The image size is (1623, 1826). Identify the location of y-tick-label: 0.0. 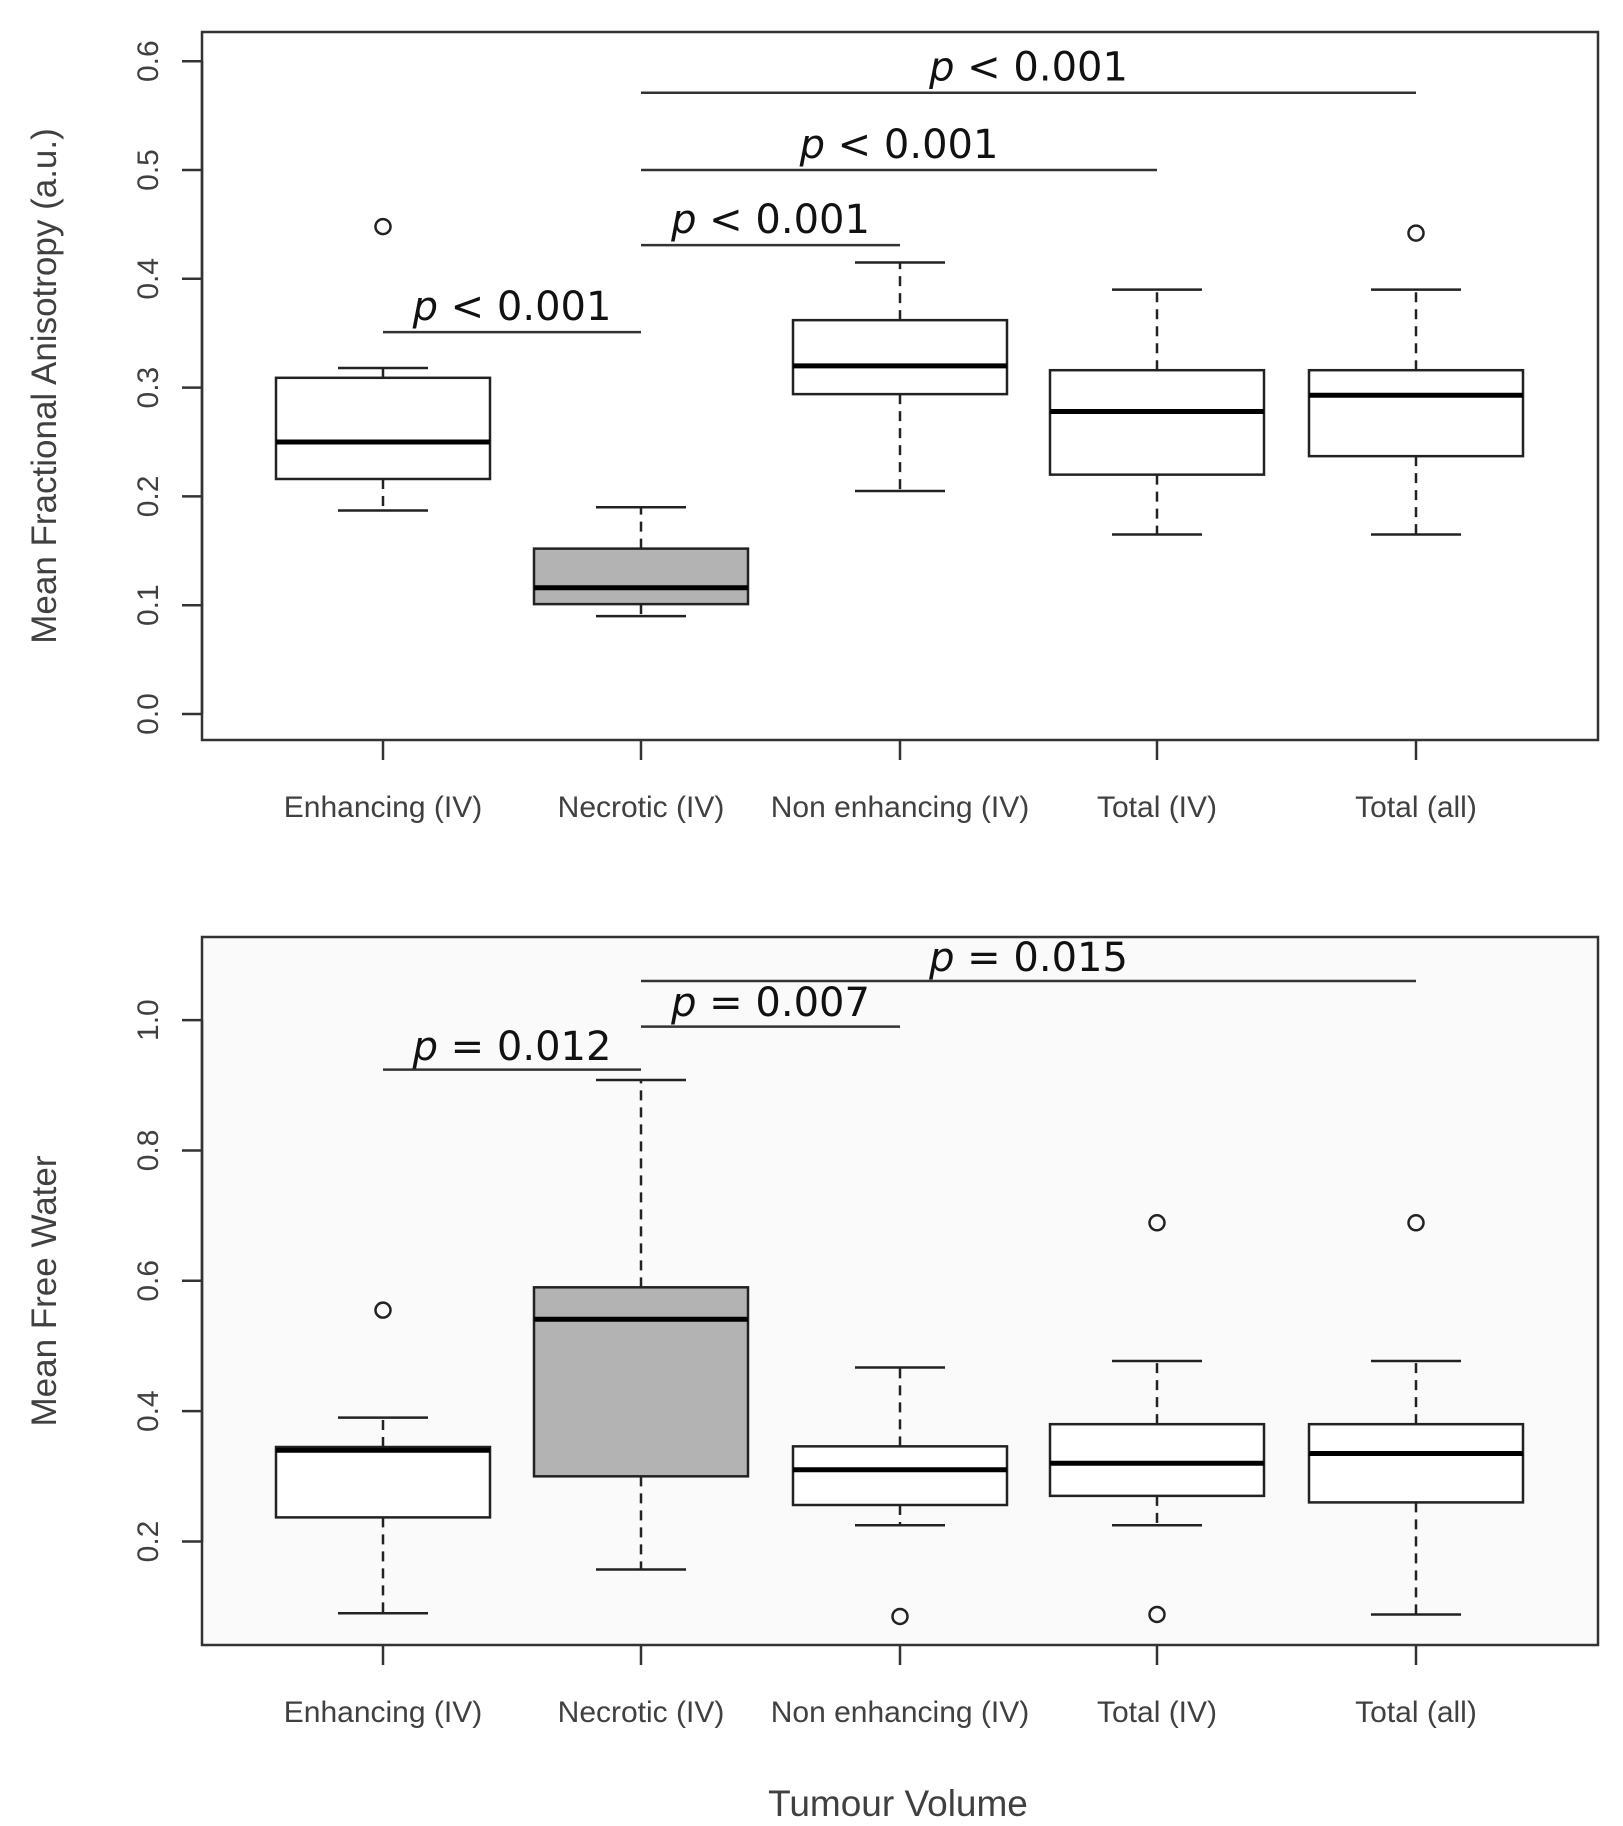
(148, 714).